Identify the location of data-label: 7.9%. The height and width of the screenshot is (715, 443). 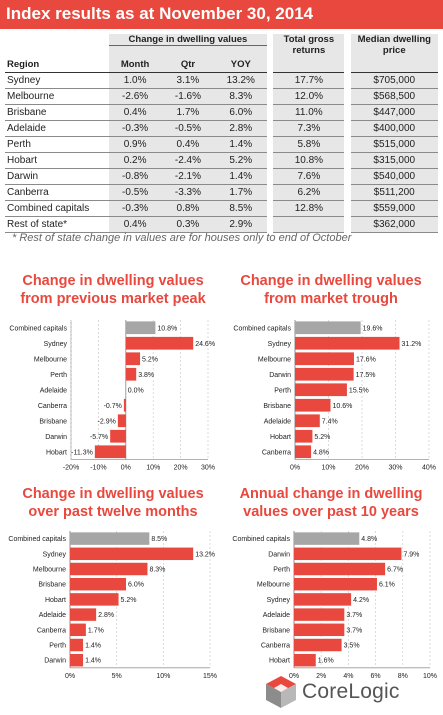
(411, 554).